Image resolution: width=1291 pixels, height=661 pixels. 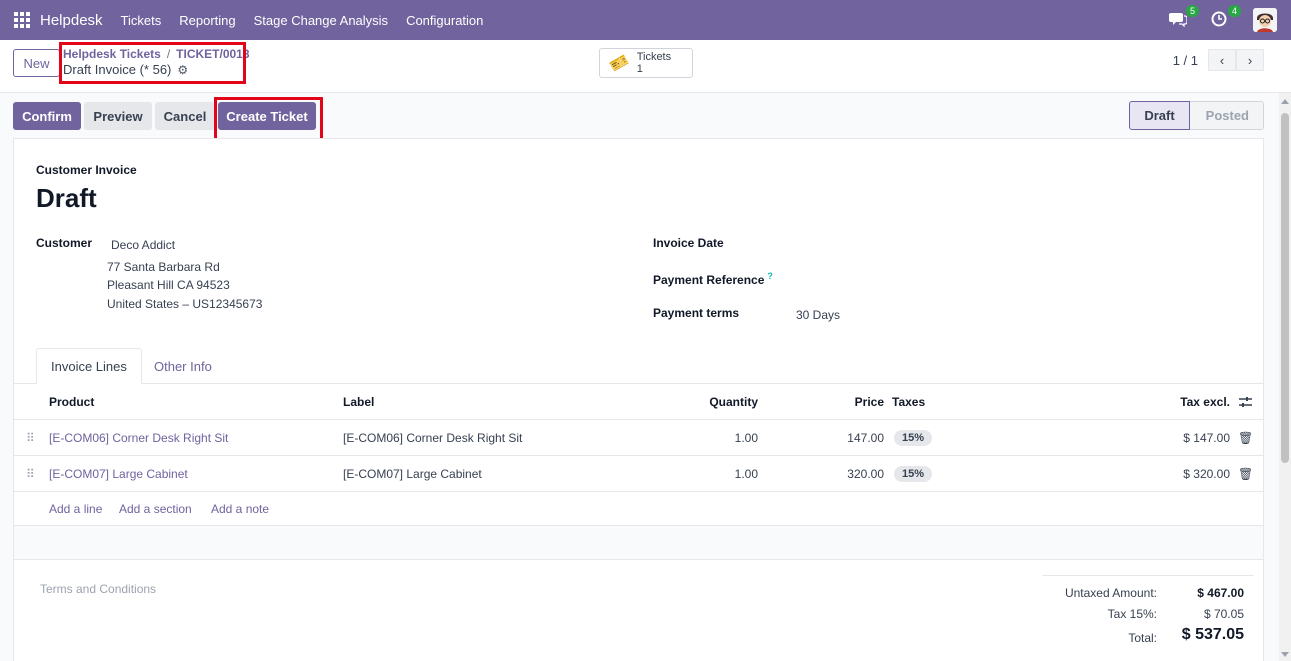 I want to click on app-brand: Helpdesk, so click(x=71, y=20).